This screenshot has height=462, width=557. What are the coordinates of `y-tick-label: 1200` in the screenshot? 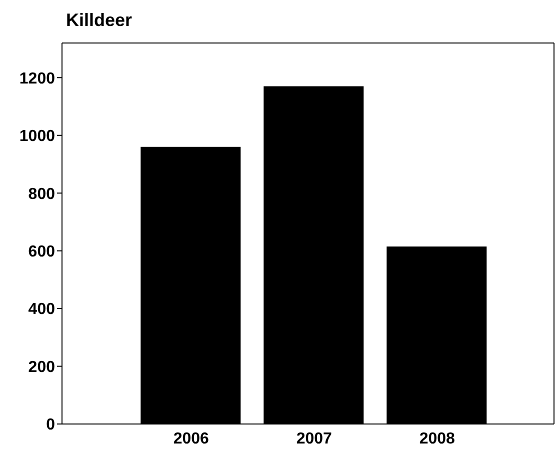 It's located at (37, 79).